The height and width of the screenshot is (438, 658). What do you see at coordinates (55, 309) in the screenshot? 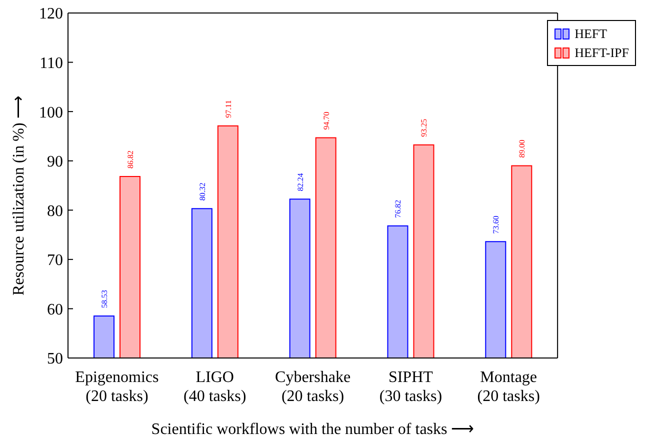
I see `y-tick-label: 60` at bounding box center [55, 309].